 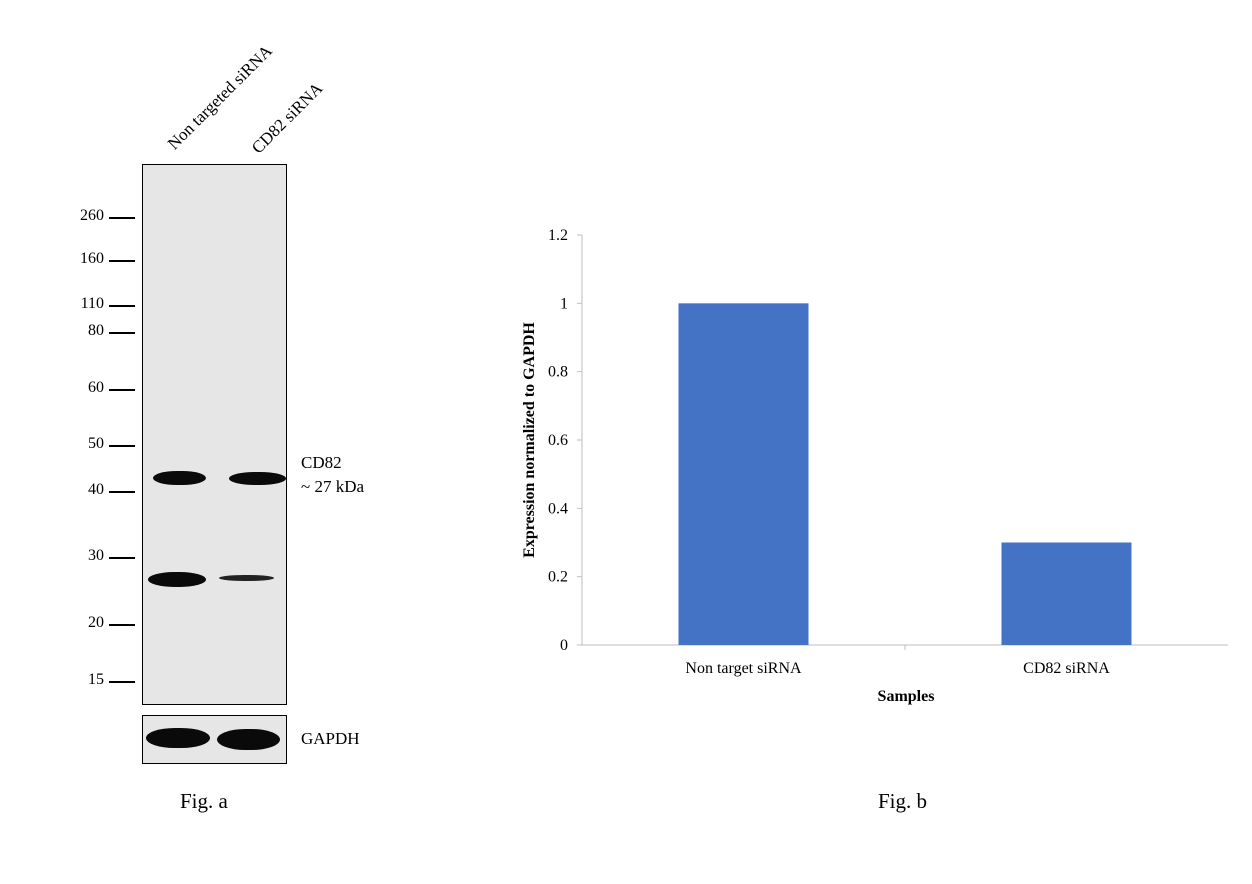 What do you see at coordinates (564, 303) in the screenshot?
I see `y-tick-label: 1` at bounding box center [564, 303].